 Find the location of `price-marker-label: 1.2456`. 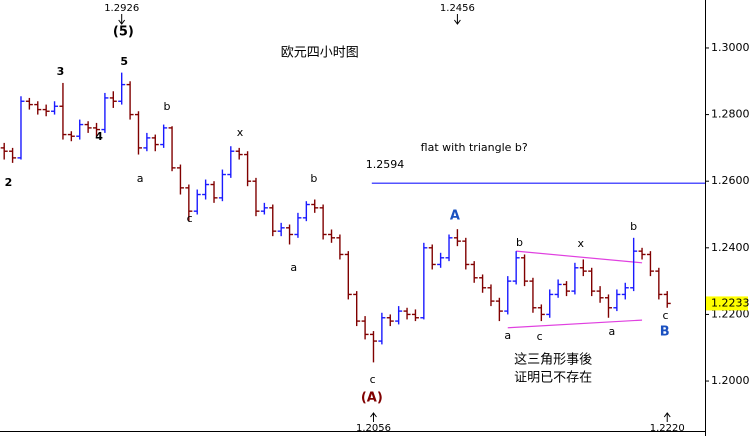

price-marker-label: 1.2456 is located at coordinates (457, 8).